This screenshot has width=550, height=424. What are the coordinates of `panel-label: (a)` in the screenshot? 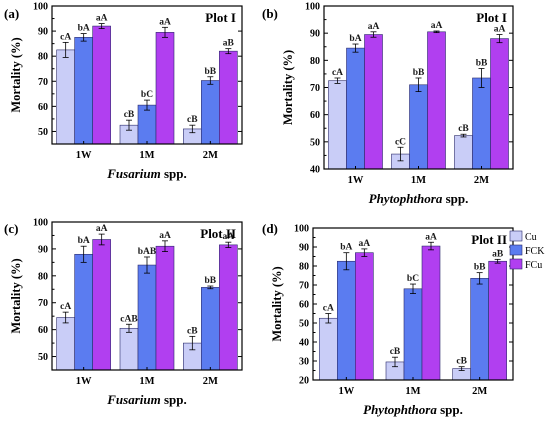 It's located at (11, 13).